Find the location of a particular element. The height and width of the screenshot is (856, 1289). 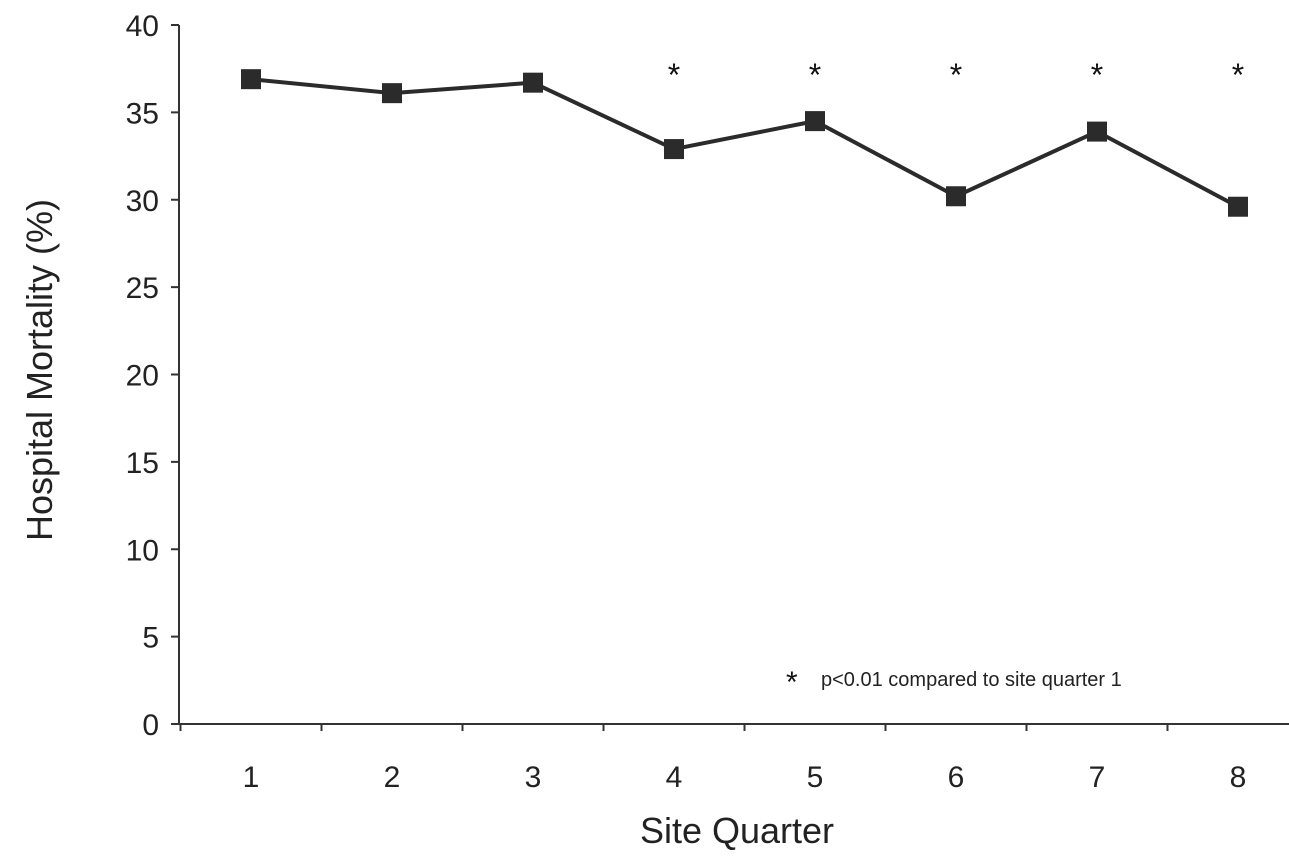

y-tick-label: 0 is located at coordinates (150, 725).